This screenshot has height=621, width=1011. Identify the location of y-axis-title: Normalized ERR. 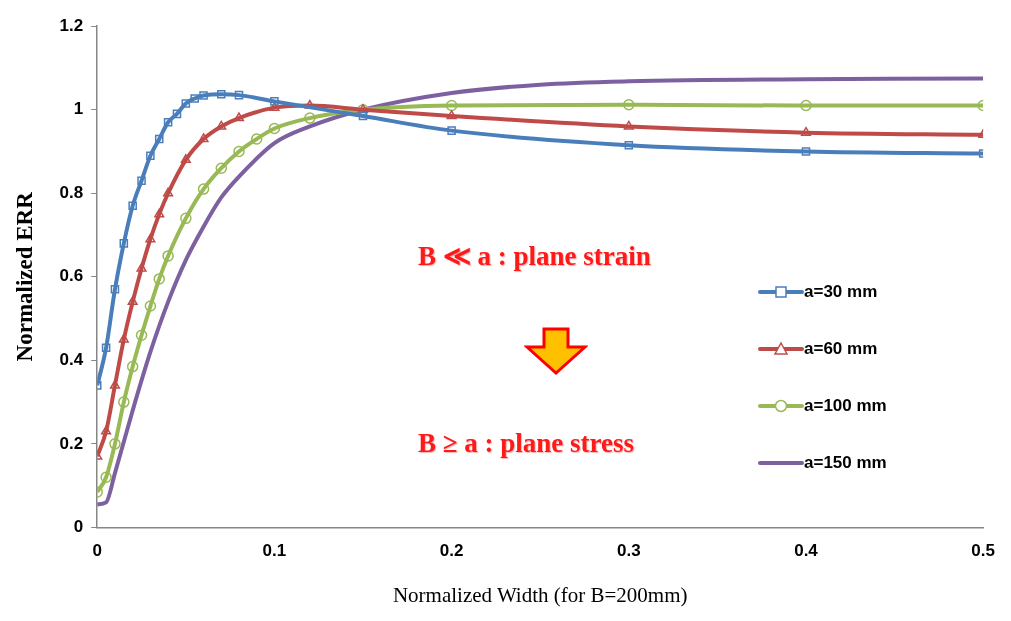
(24, 276).